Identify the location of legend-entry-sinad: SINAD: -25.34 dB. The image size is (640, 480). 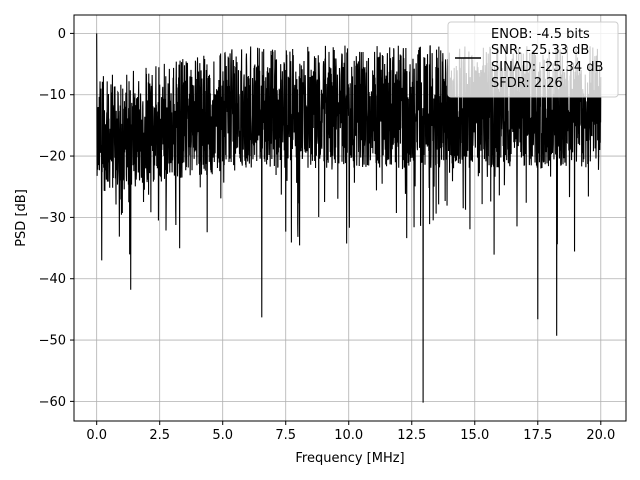
(547, 67).